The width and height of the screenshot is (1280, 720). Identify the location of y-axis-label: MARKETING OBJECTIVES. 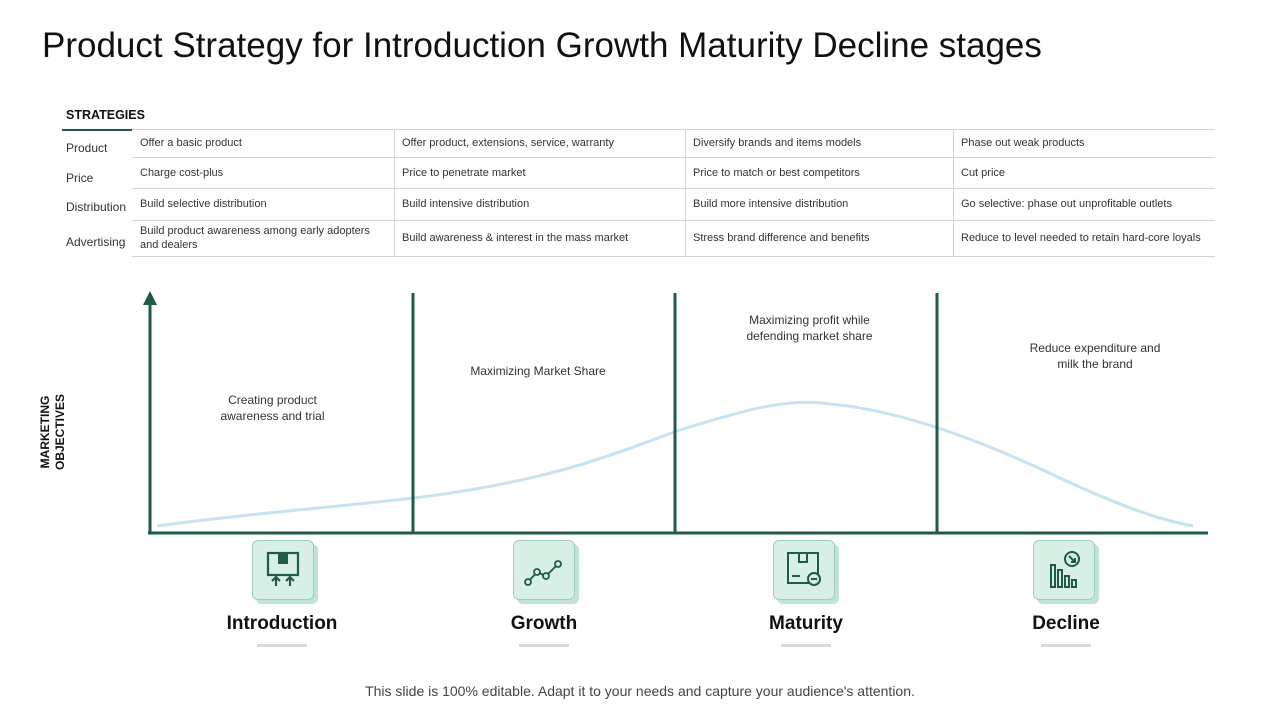
(52, 432).